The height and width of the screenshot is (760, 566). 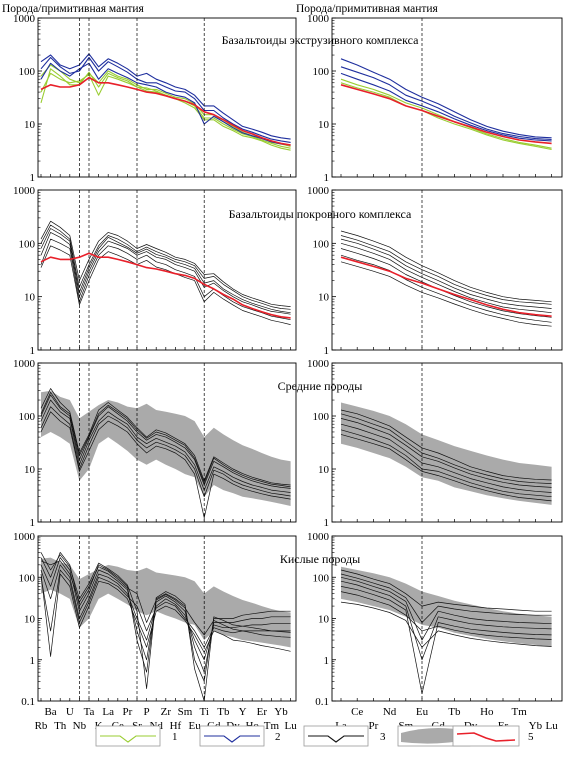 I want to click on legend-label: 3, so click(x=383, y=737).